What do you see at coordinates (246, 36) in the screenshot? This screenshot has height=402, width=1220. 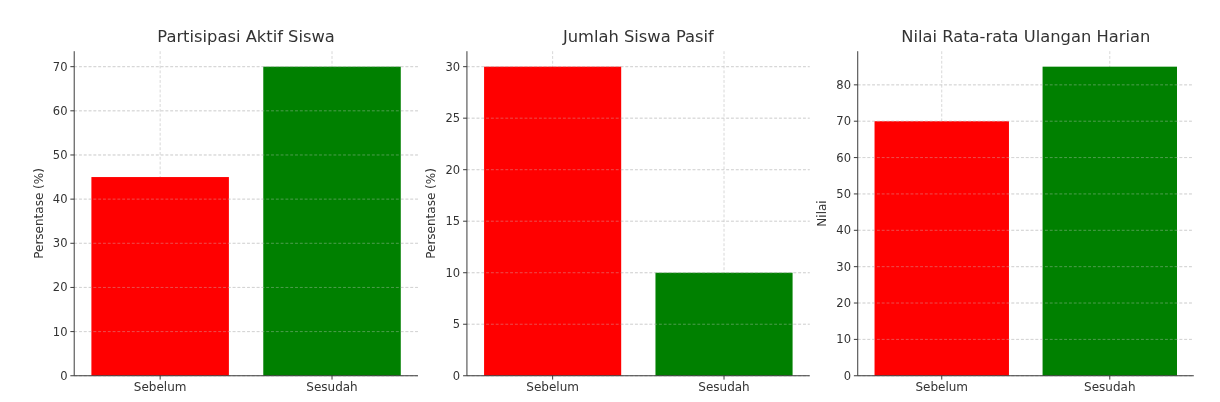 I see `chart-title: Partisipasi Aktif Siswa` at bounding box center [246, 36].